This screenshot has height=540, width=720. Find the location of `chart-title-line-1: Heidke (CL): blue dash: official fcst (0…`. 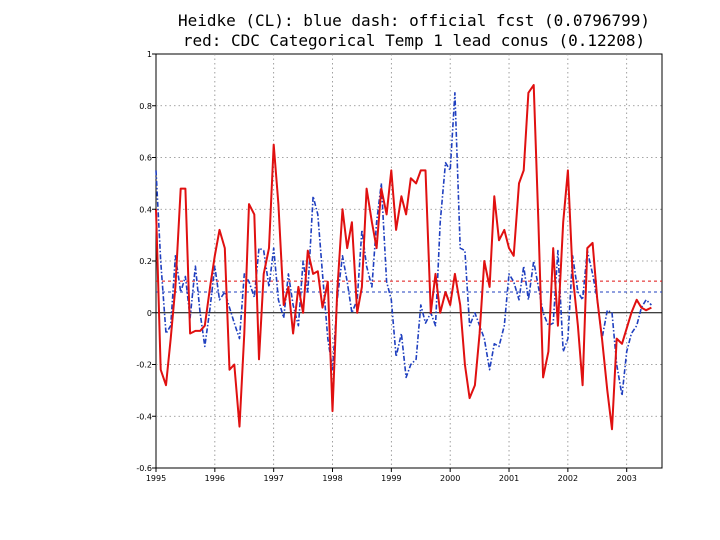

chart-title-line-1: Heidke (CL): blue dash: official fcst (0… is located at coordinates (414, 20).